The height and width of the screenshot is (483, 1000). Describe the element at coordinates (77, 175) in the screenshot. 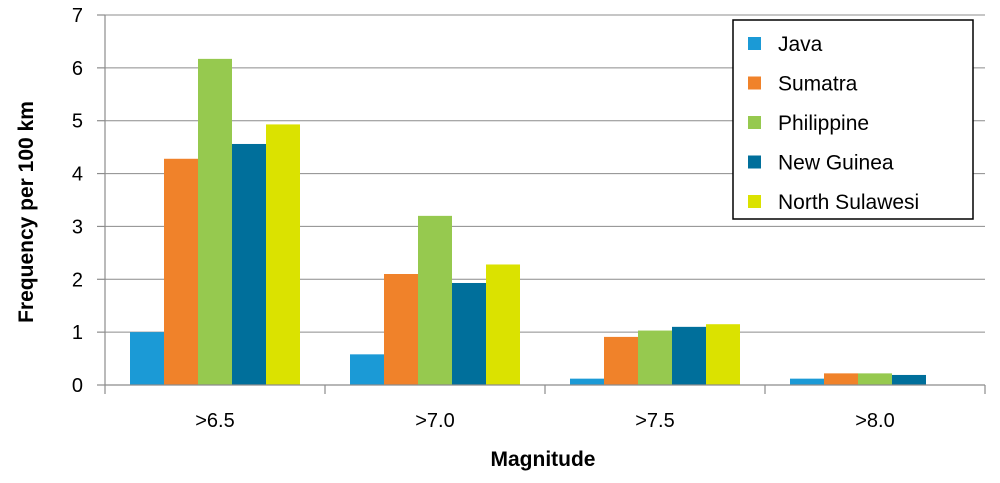

I see `y-tick-label: 4` at that location.